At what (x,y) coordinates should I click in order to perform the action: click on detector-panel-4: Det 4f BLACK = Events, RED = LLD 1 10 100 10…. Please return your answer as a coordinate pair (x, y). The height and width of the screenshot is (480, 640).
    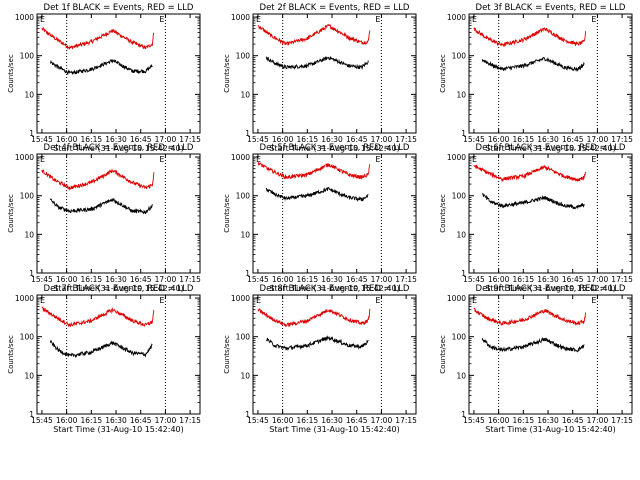
    Looking at the image, I should click on (104, 218).